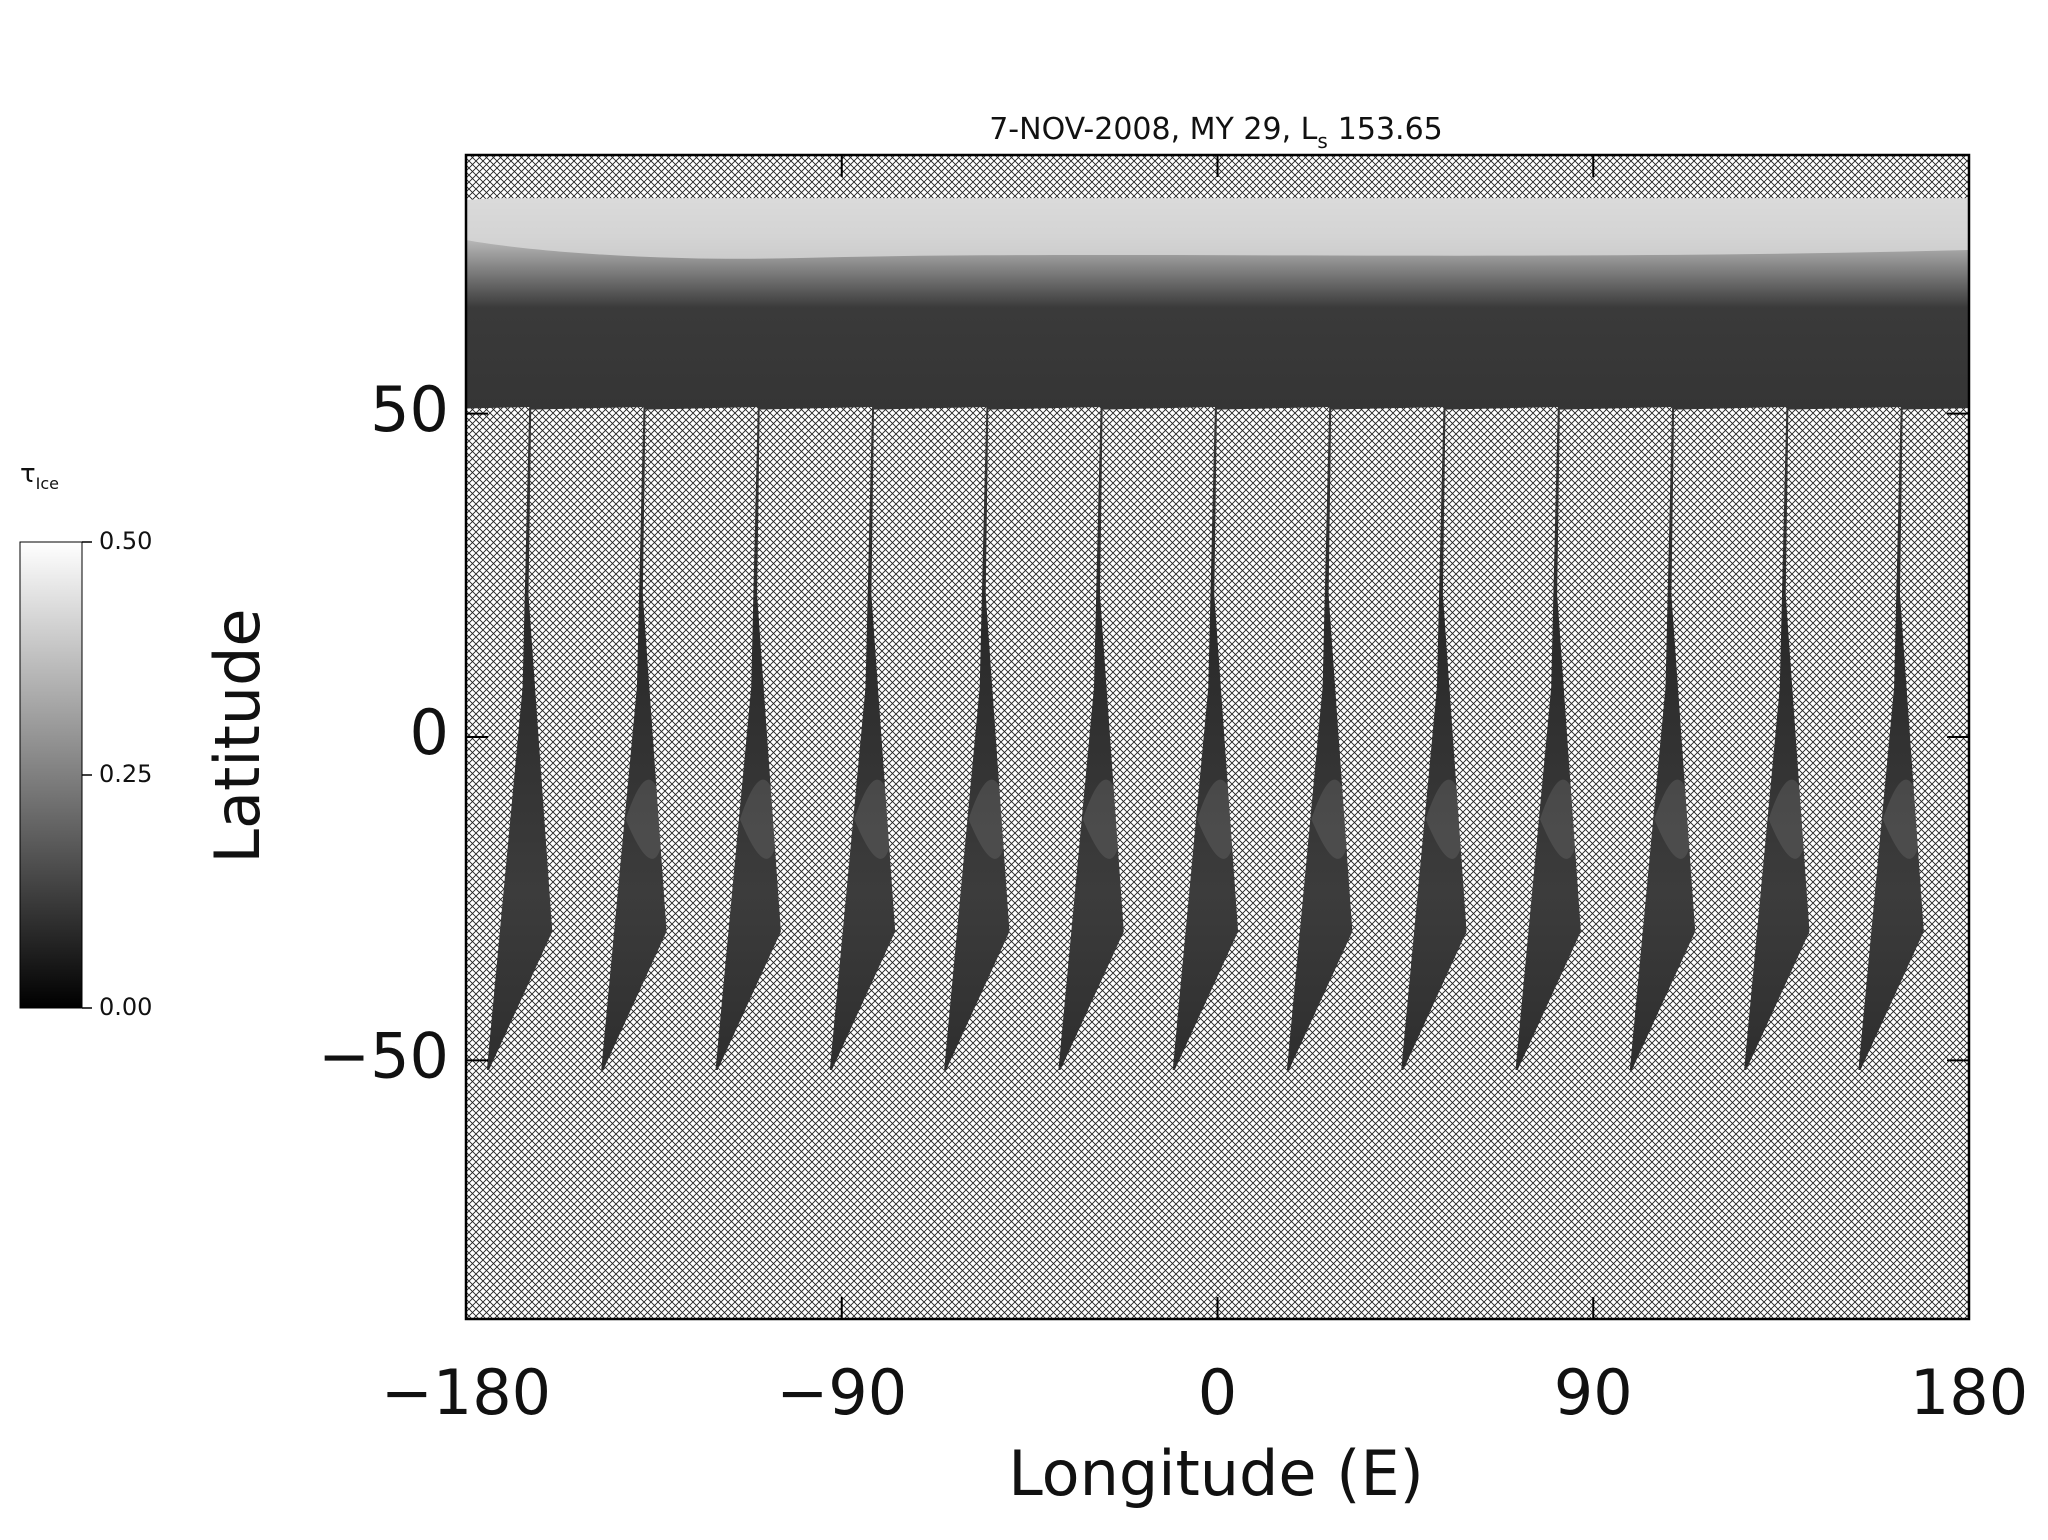  What do you see at coordinates (383, 1055) in the screenshot?
I see `y-tick-label: −50` at bounding box center [383, 1055].